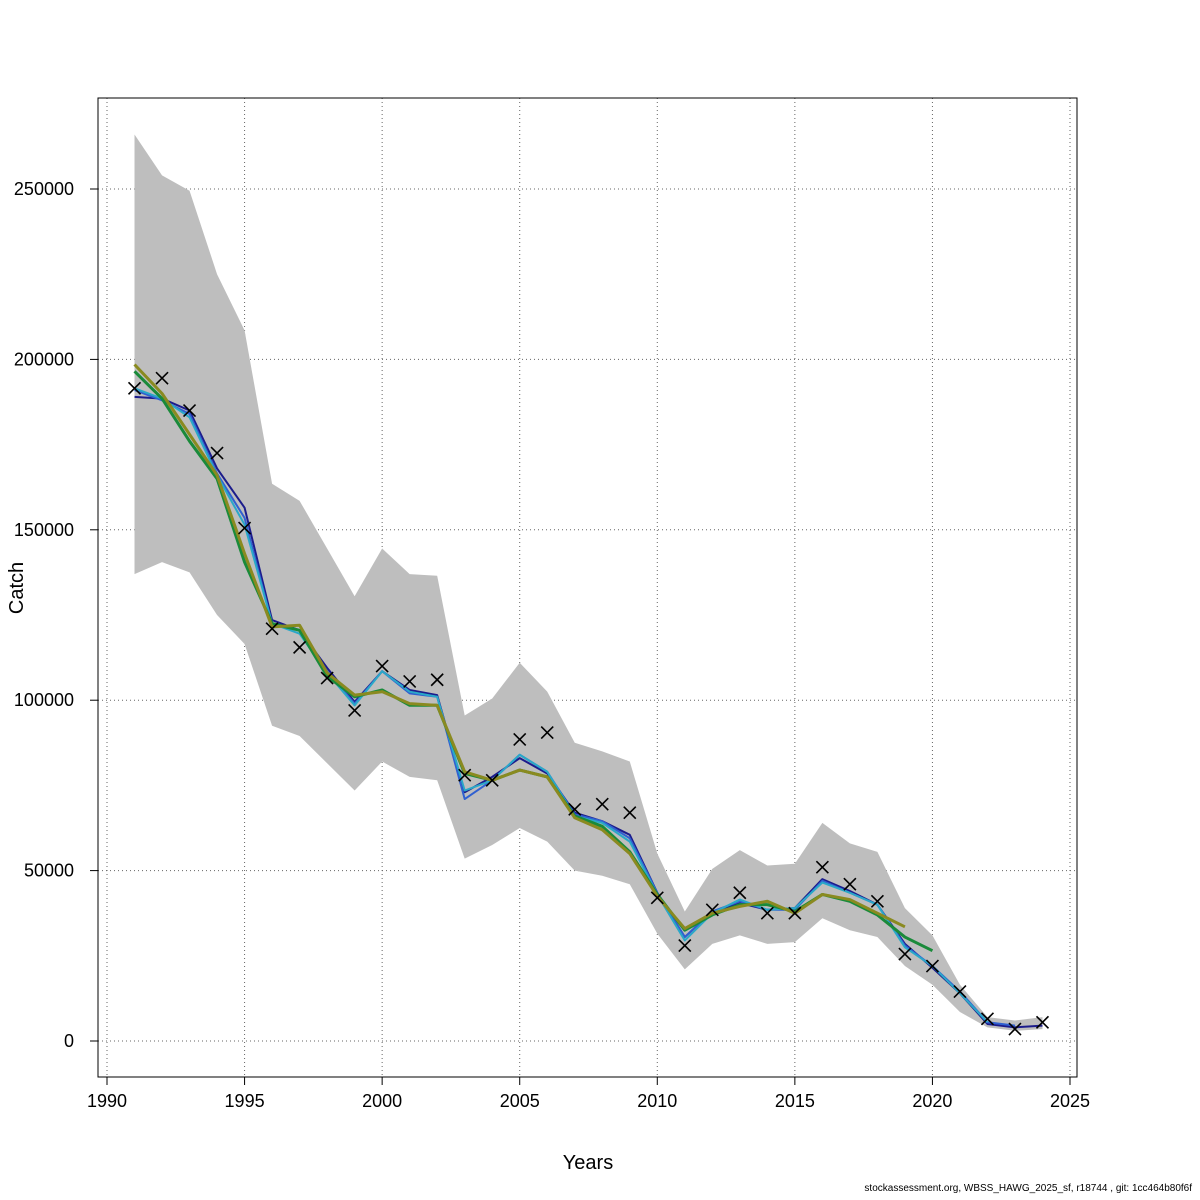  I want to click on x-axis-title: Years, so click(588, 1163).